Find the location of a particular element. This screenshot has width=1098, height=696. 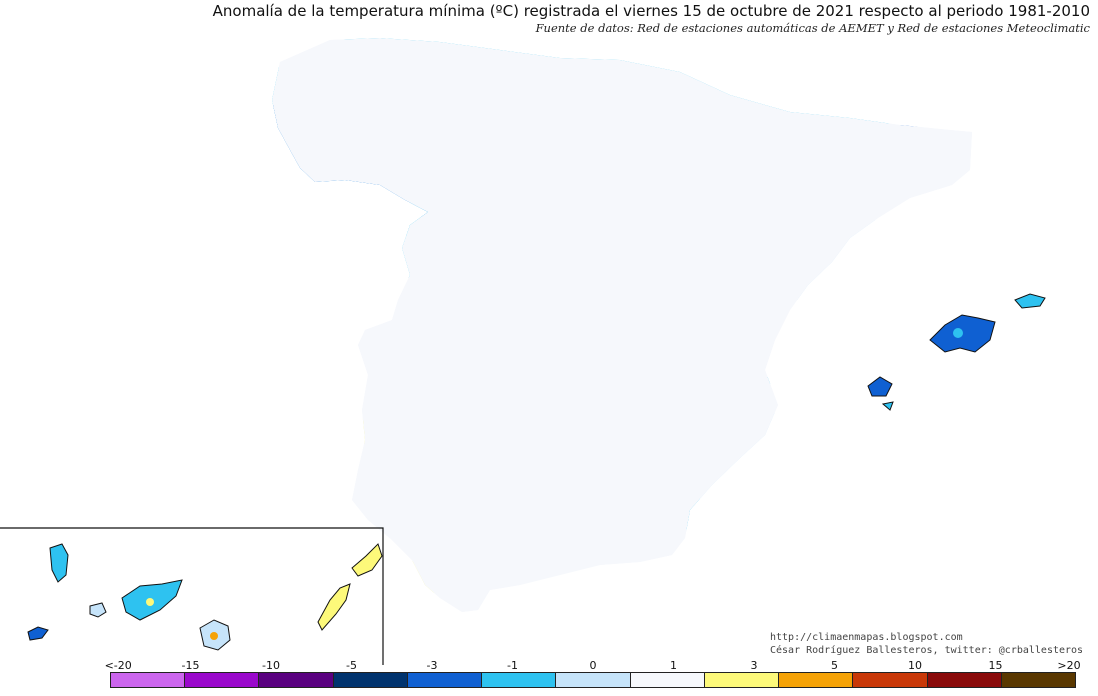

legend-tick-label: 0 is located at coordinates (593, 665).